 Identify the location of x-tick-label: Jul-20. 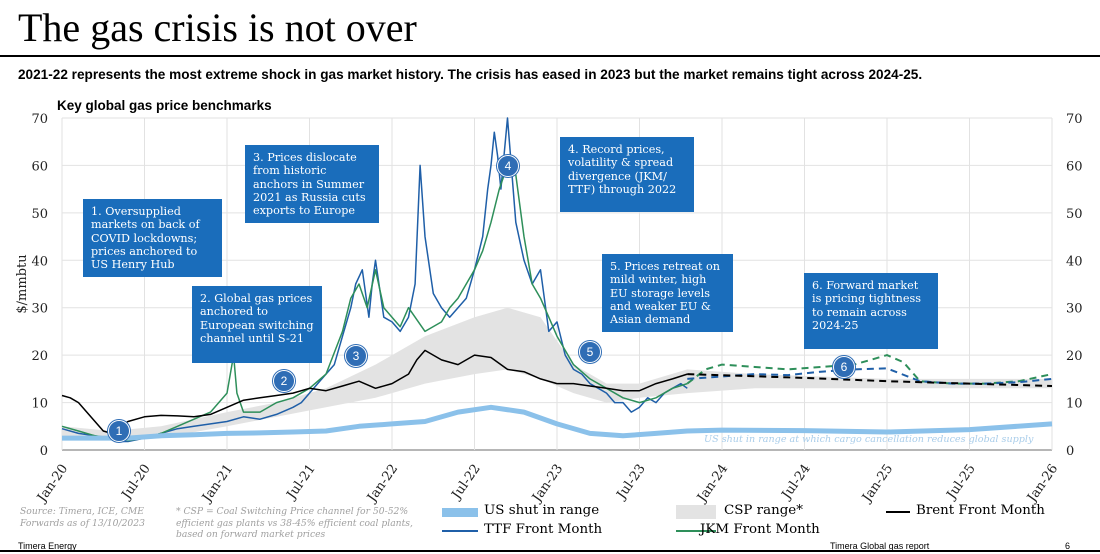
(136, 483).